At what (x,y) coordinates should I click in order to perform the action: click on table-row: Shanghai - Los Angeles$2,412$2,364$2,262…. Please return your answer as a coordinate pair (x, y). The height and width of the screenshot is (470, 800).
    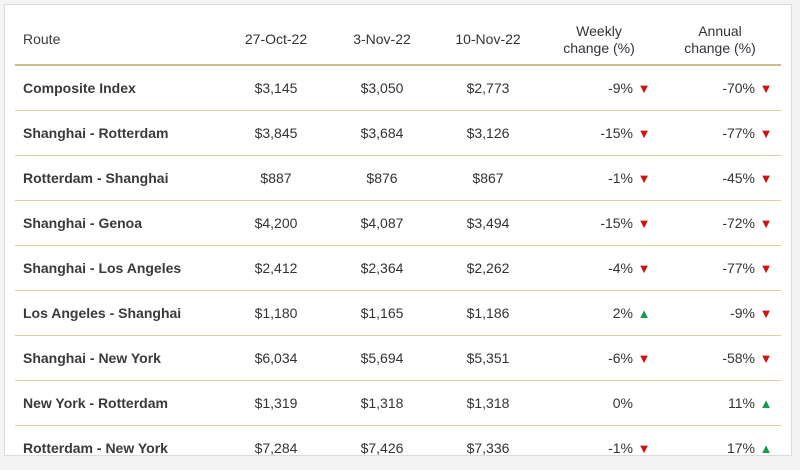
    Looking at the image, I should click on (398, 268).